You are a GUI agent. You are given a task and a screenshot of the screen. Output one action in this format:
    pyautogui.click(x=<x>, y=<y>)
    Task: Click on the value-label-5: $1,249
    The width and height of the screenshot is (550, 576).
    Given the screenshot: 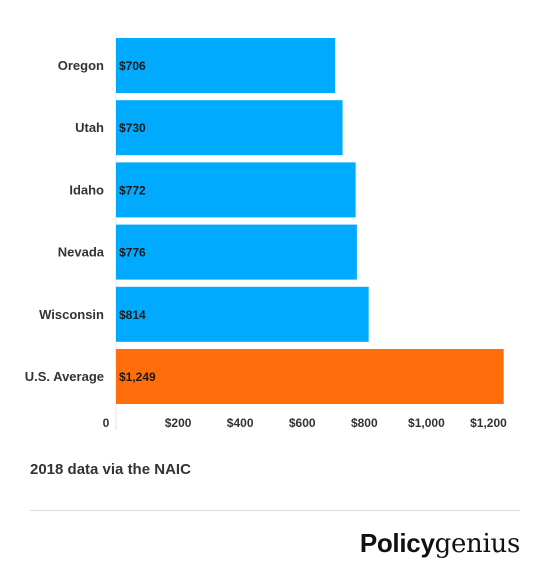 What is the action you would take?
    pyautogui.click(x=137, y=377)
    